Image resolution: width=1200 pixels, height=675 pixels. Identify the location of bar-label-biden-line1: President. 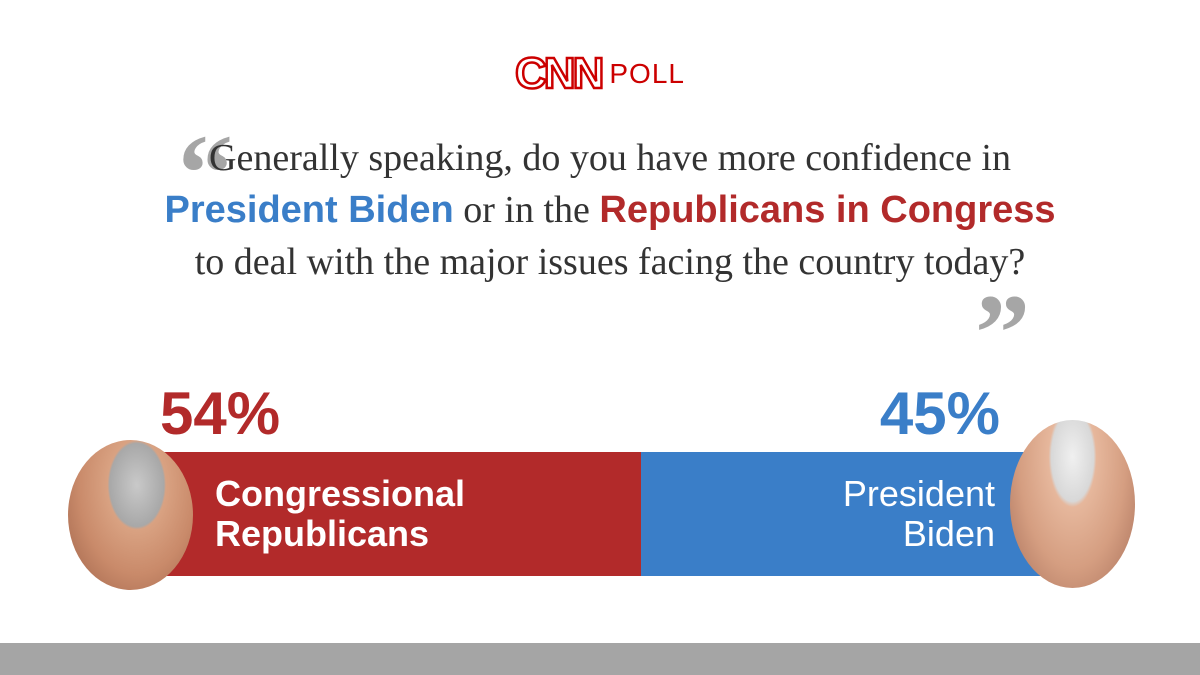
(918, 493).